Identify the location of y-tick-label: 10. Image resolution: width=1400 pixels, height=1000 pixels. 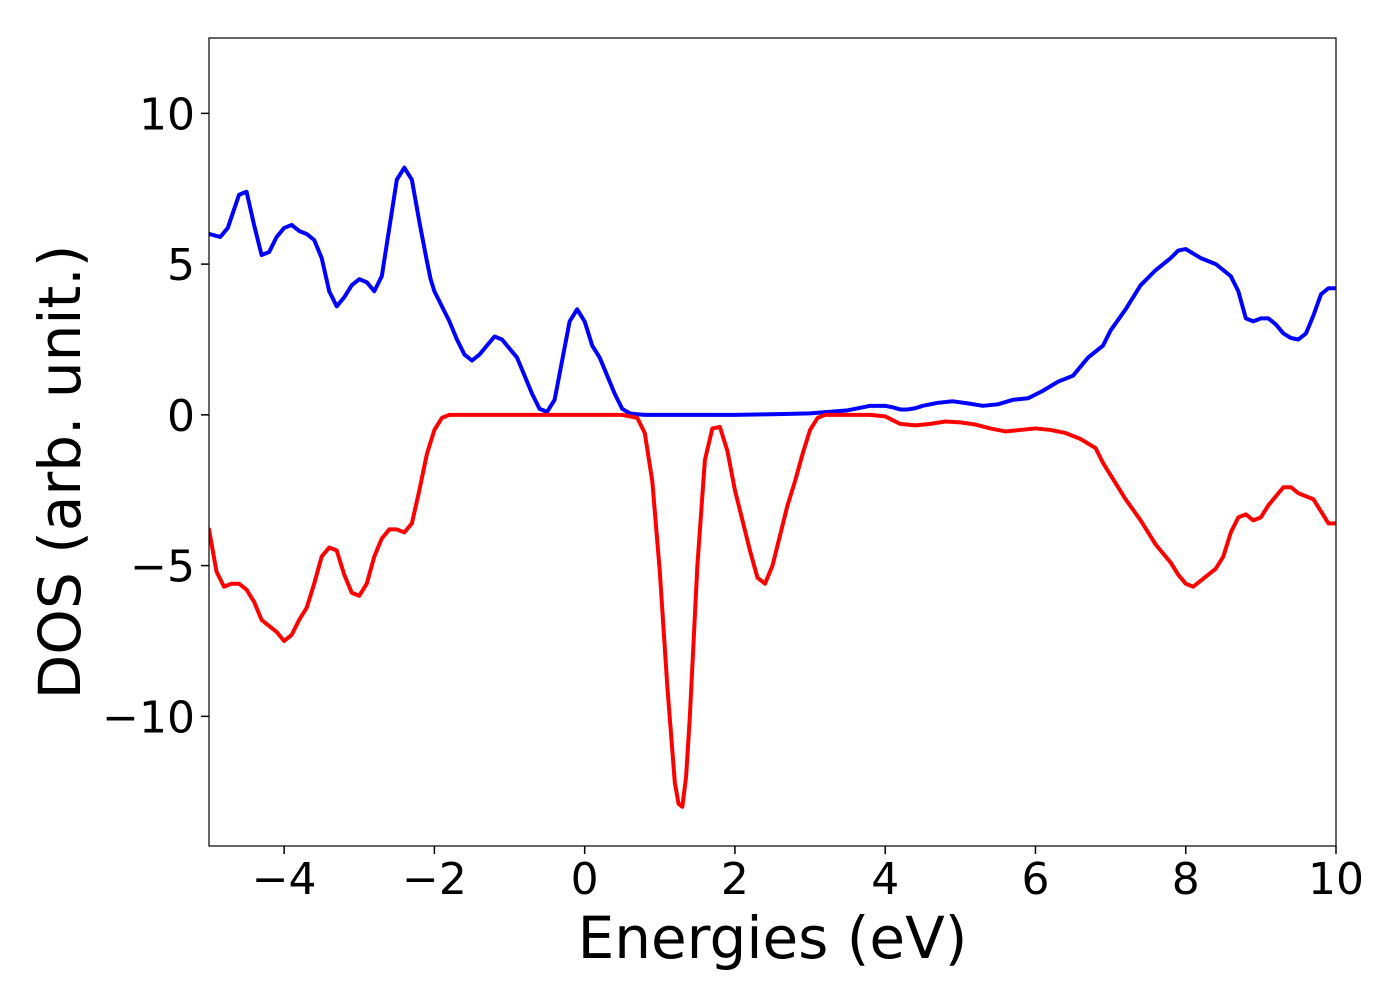
(167, 114).